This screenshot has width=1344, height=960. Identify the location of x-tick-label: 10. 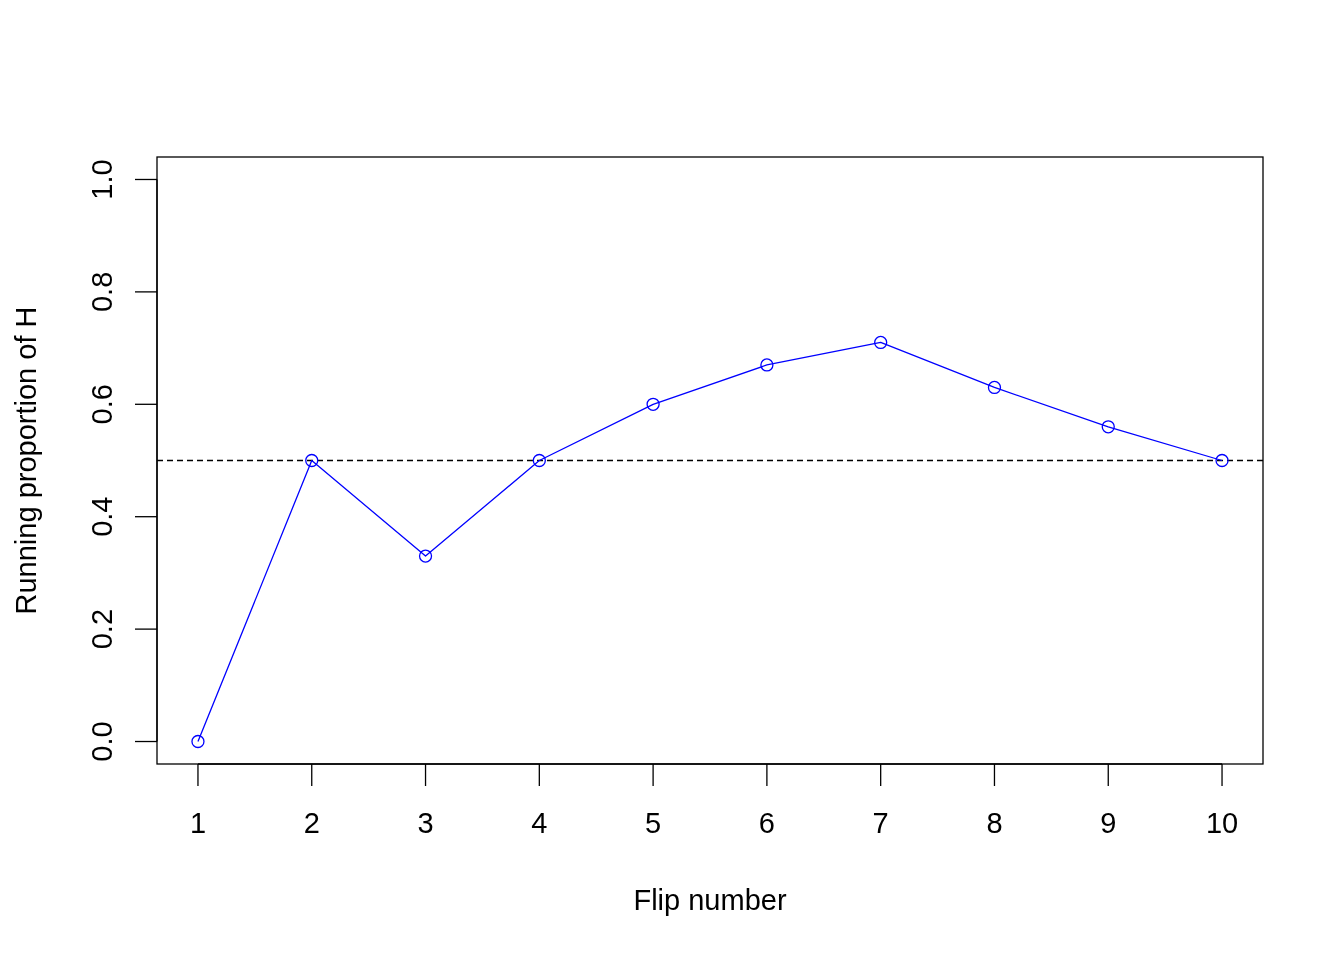
(1222, 823).